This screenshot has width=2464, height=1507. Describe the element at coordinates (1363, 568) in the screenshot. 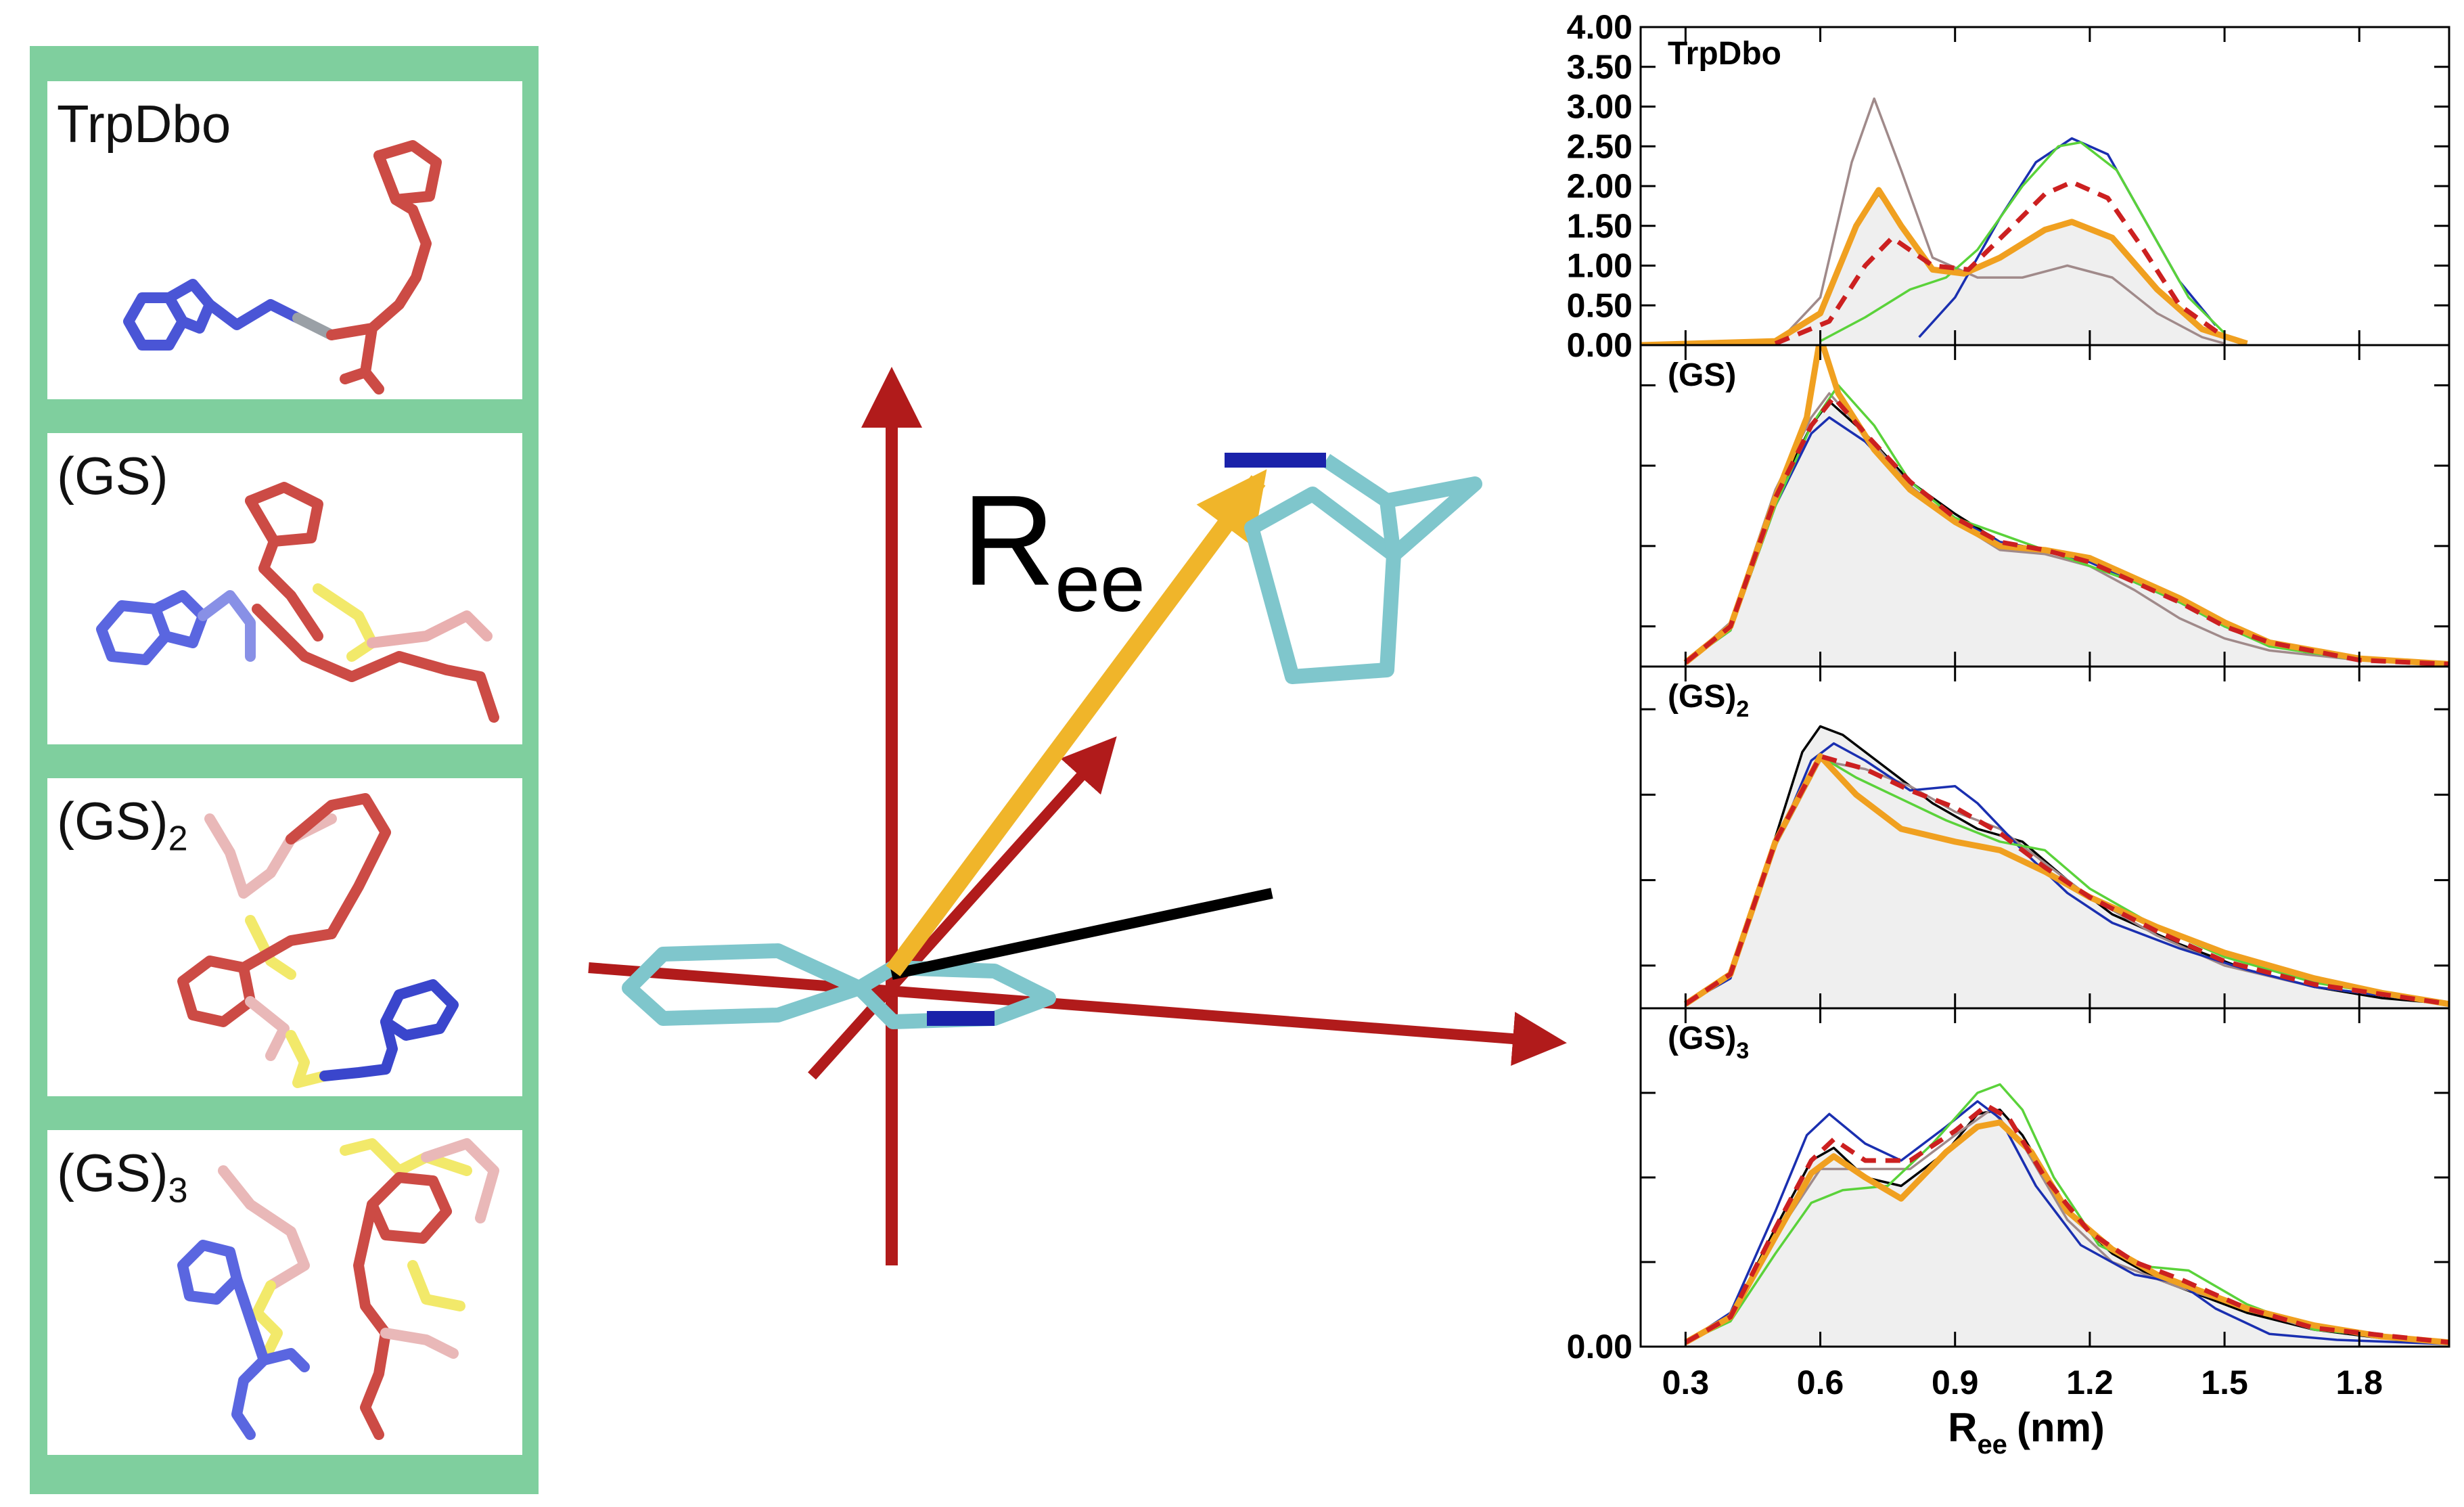

I see `dbo-molecule` at that location.